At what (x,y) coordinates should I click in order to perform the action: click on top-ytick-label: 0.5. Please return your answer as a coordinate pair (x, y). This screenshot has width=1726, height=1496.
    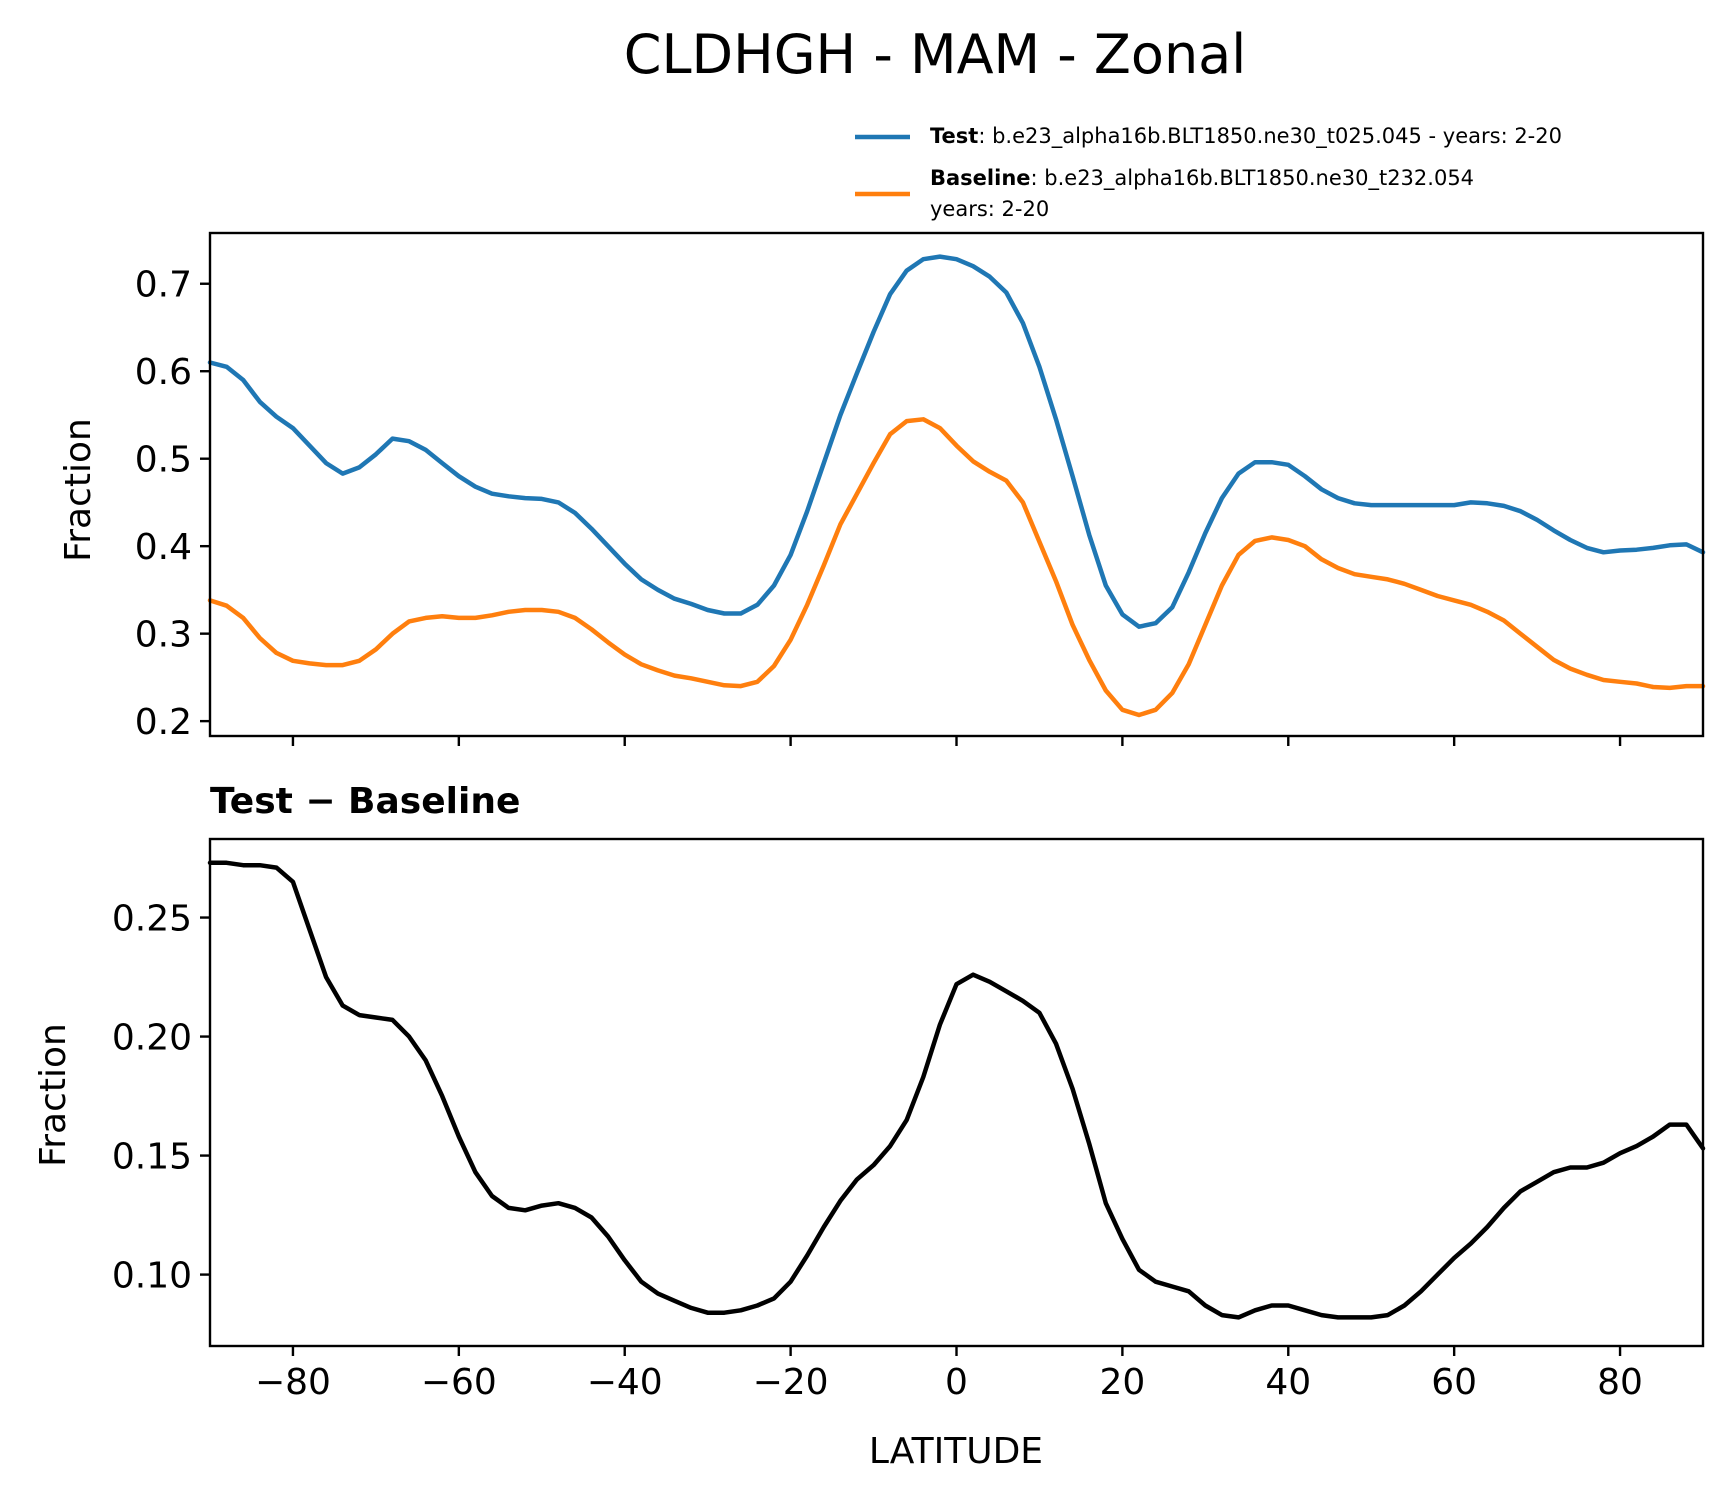
    Looking at the image, I should click on (163, 460).